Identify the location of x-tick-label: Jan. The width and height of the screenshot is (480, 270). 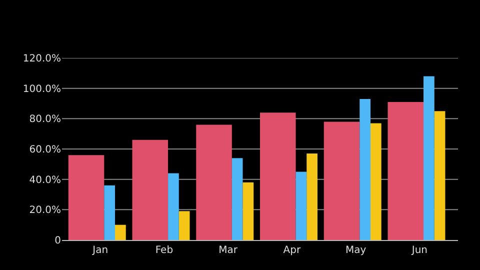
(100, 250).